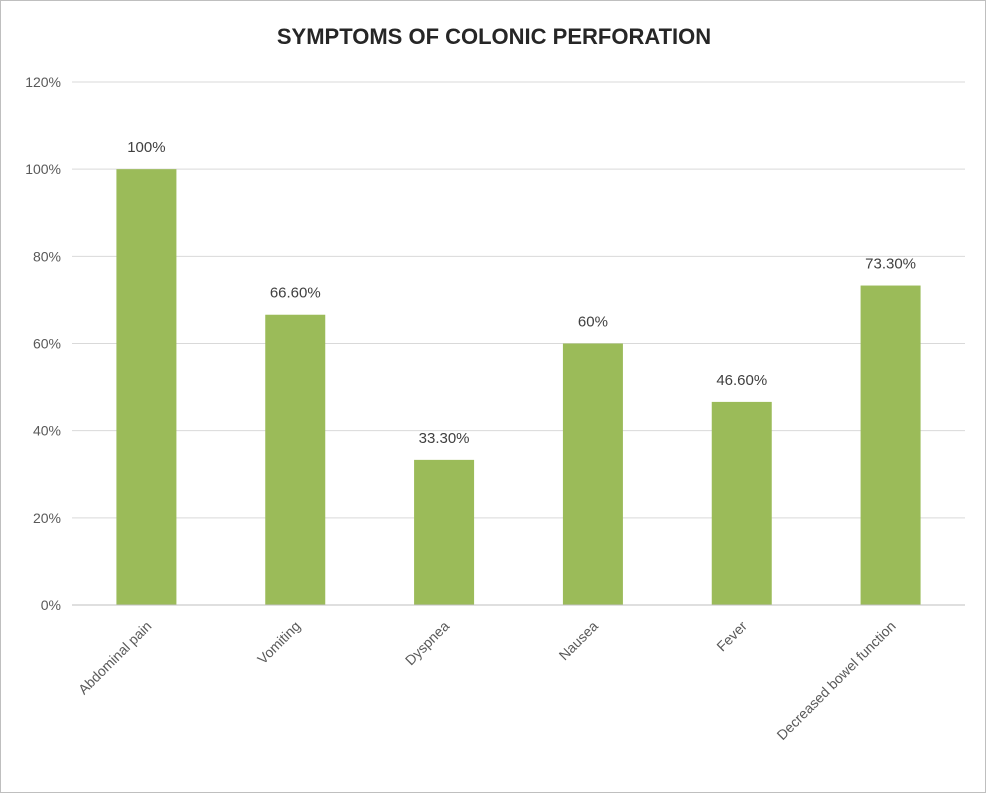 The height and width of the screenshot is (794, 986). I want to click on data-label: 33.30%, so click(444, 438).